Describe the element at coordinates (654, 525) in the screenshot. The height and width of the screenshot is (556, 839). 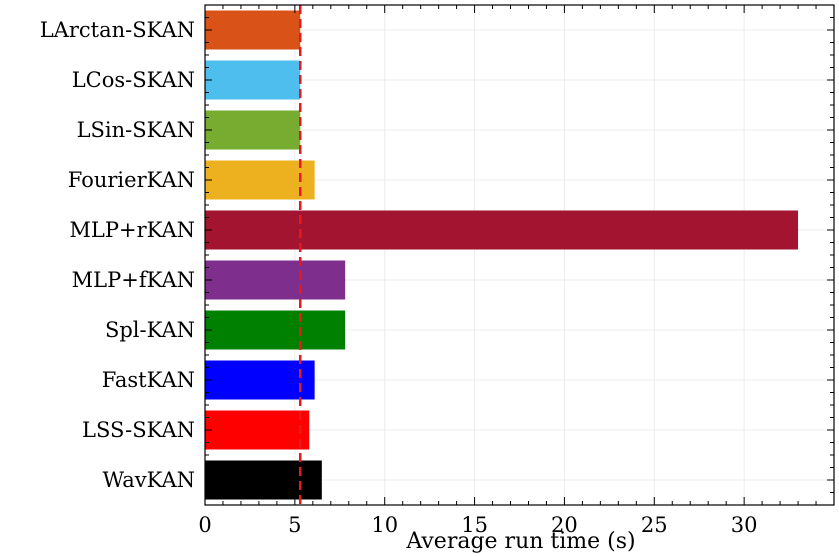
I see `x-tick-label: 25` at that location.